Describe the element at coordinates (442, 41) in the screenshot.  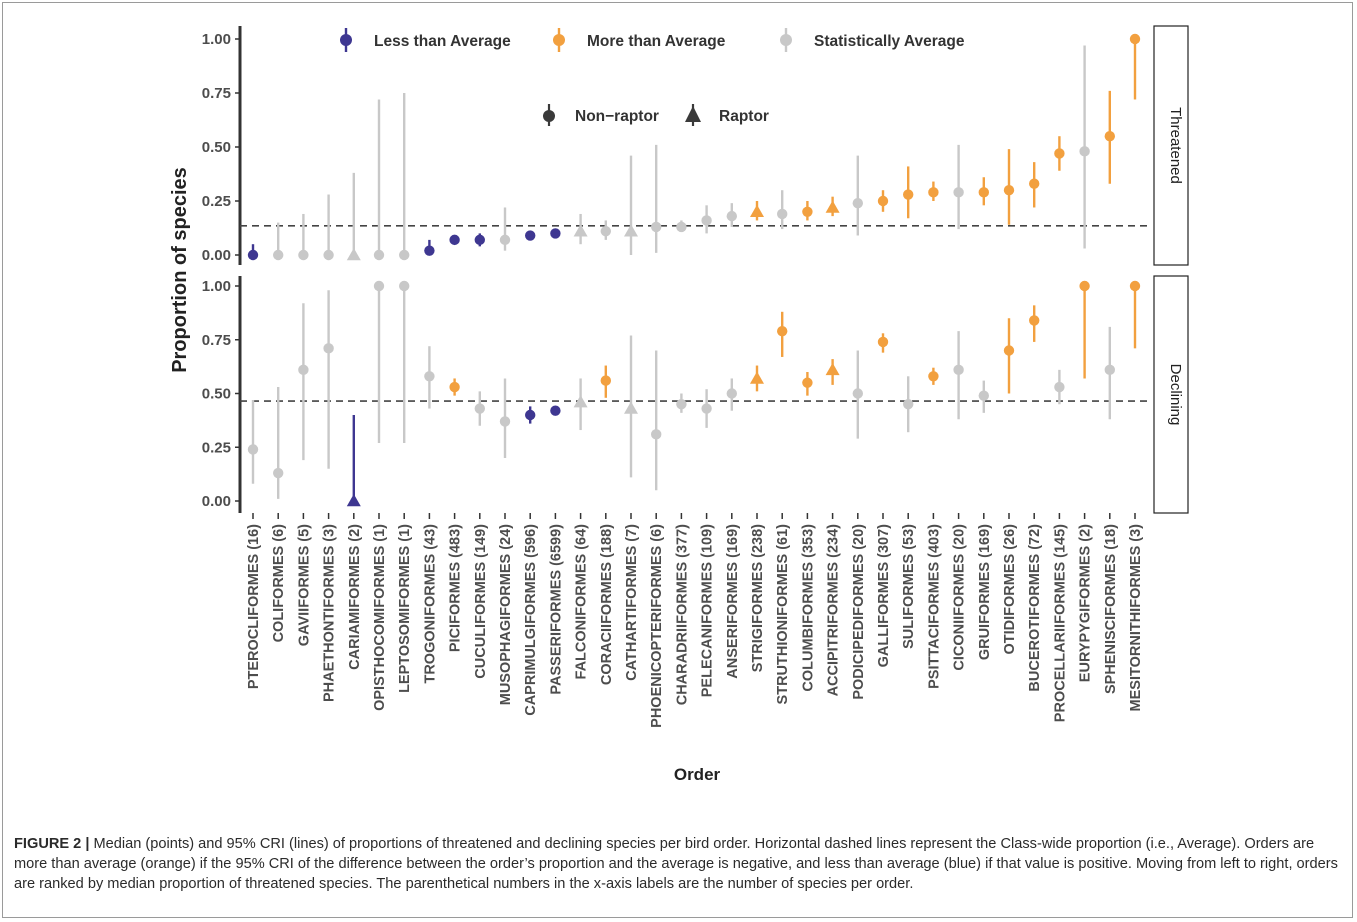
I see `legend-label: Less than Average` at that location.